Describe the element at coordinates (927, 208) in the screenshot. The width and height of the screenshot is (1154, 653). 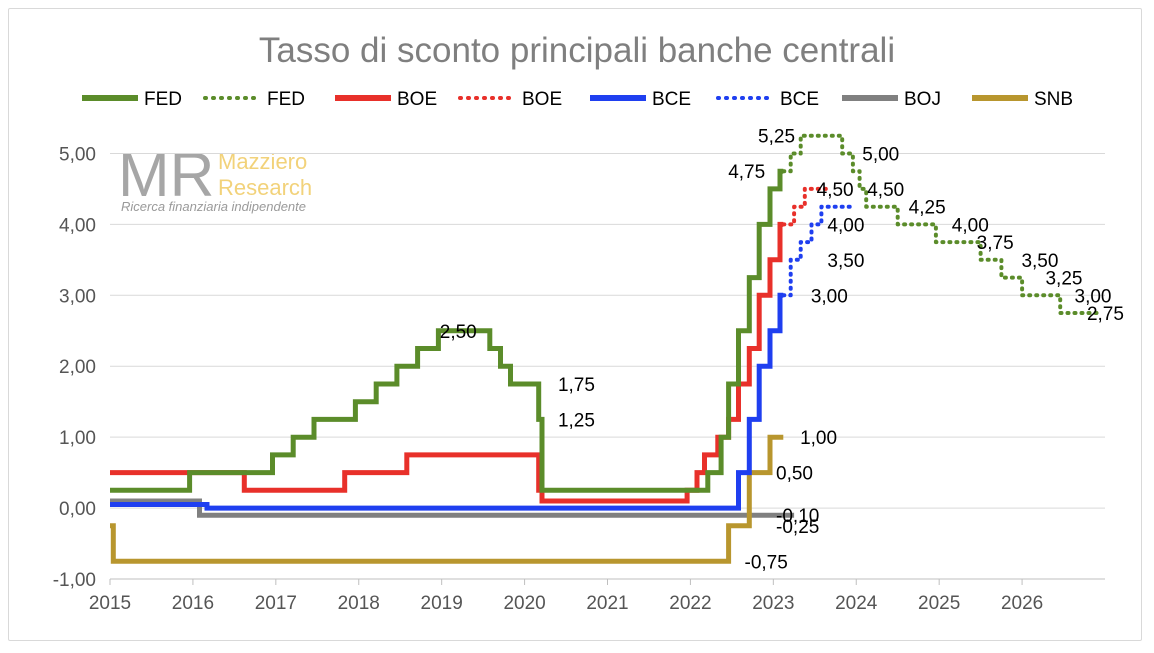
I see `data-label: 4,25` at that location.